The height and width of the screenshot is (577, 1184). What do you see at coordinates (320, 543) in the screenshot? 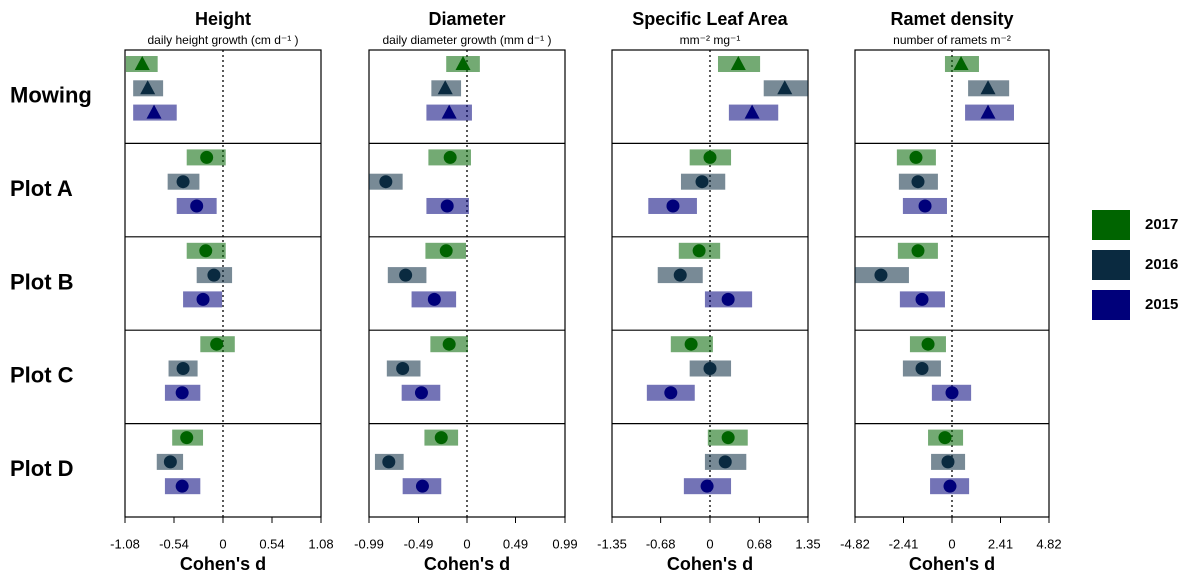
I see `x-tick-label: 1.08` at bounding box center [320, 543].